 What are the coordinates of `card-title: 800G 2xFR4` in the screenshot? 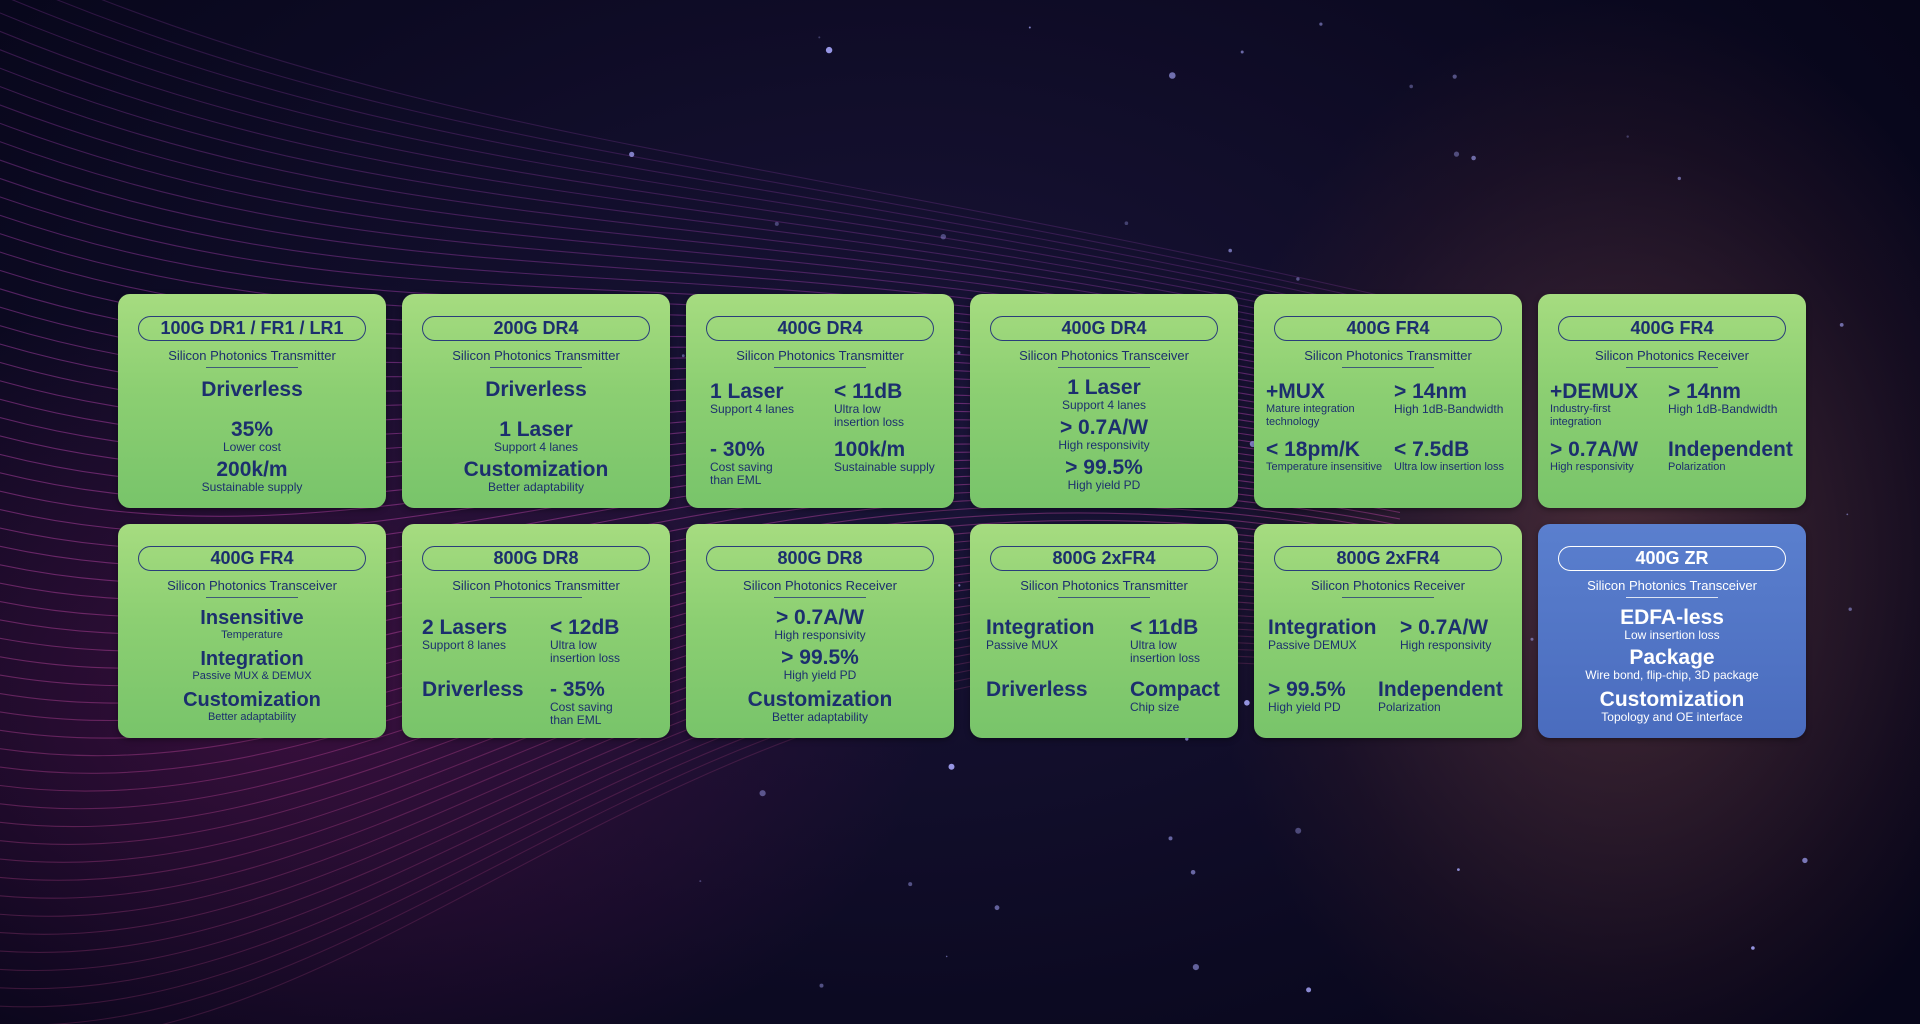 It's located at (1104, 558).